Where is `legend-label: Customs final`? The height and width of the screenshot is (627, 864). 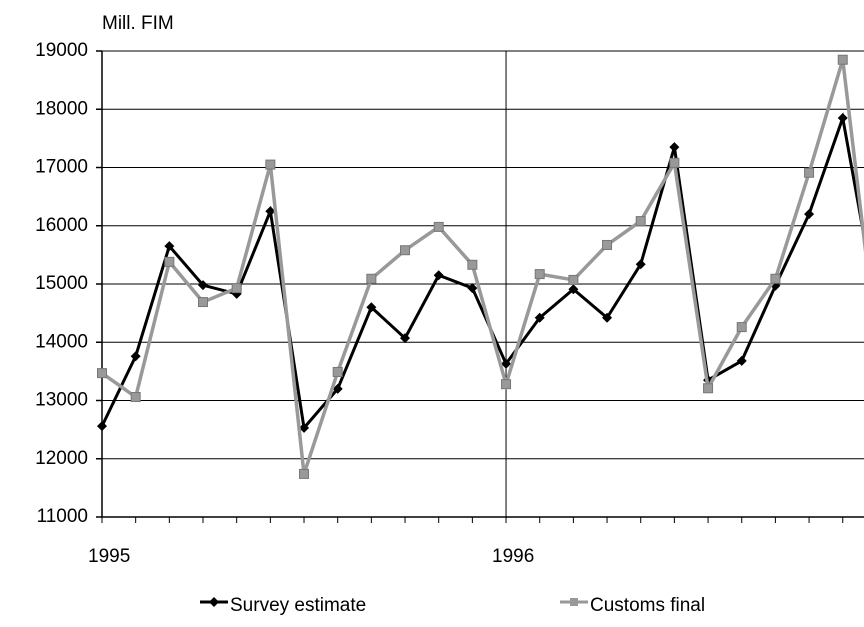
legend-label: Customs final is located at coordinates (647, 605).